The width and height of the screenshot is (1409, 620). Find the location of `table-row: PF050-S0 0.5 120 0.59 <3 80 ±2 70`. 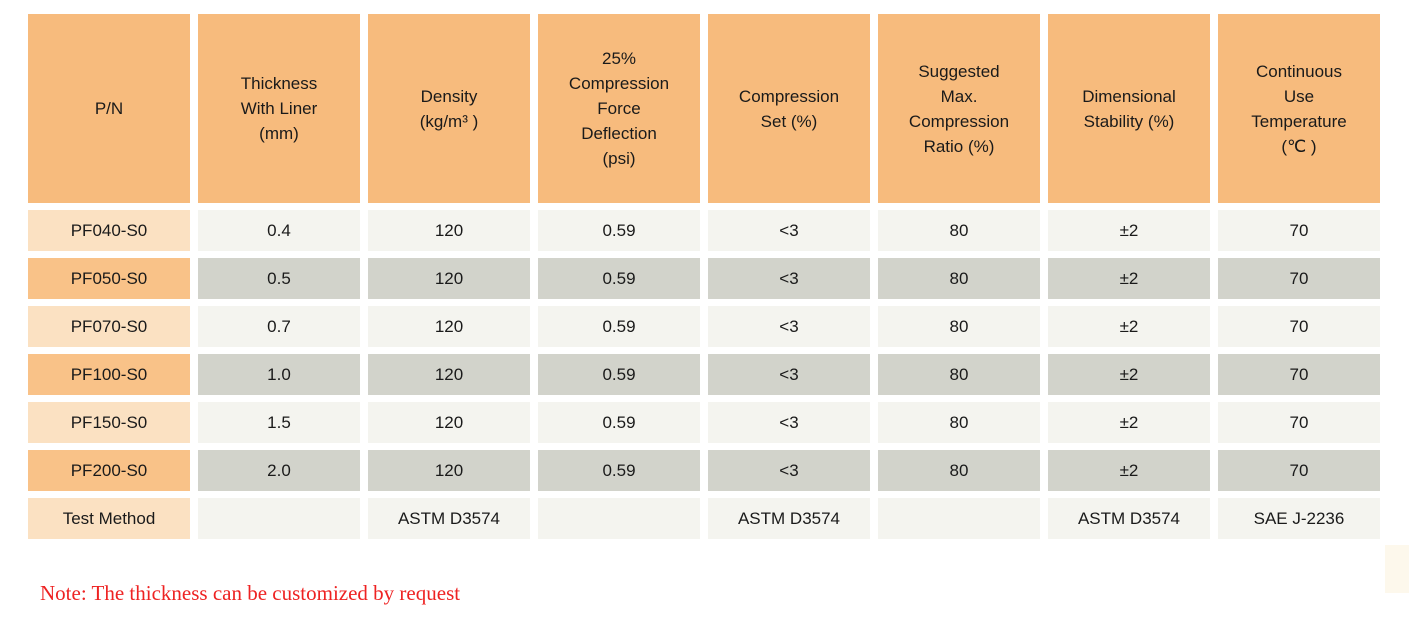

table-row: PF050-S0 0.5 120 0.59 <3 80 ±2 70 is located at coordinates (704, 278).